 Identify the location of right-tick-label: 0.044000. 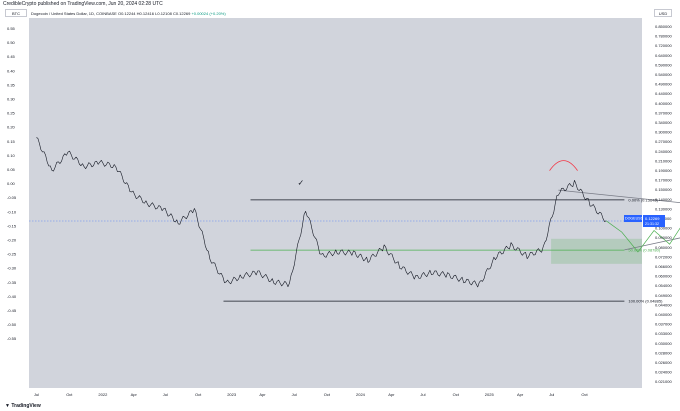
(663, 304).